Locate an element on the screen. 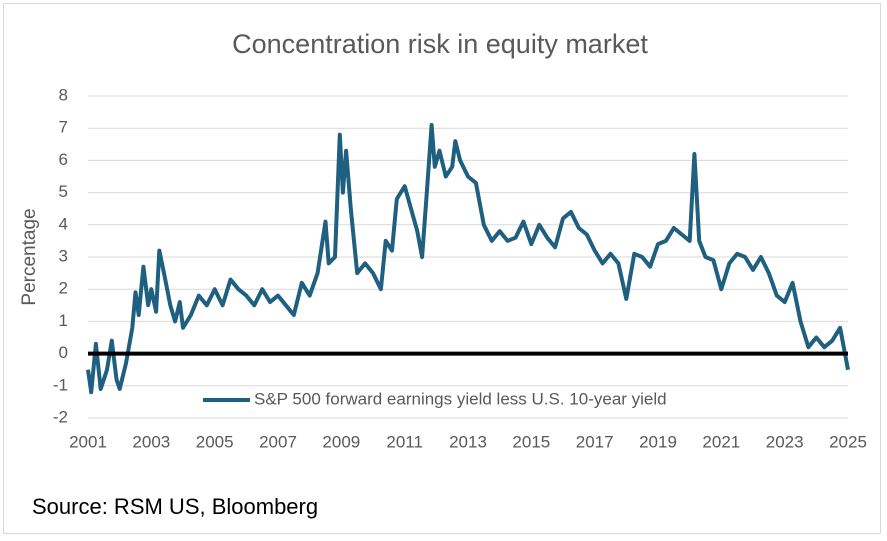  x-tick-label: 2001 is located at coordinates (88, 441).